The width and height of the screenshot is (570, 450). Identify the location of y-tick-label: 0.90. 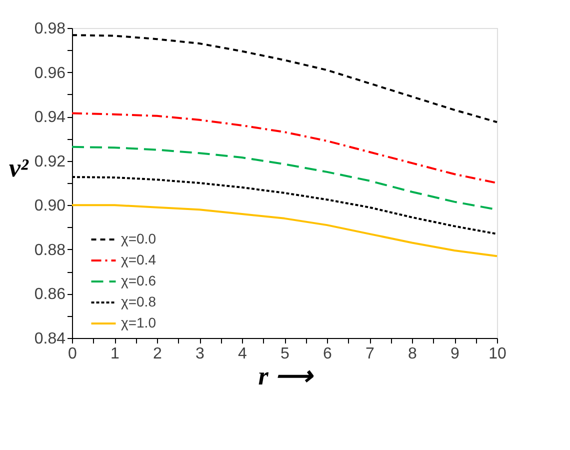
(50, 206).